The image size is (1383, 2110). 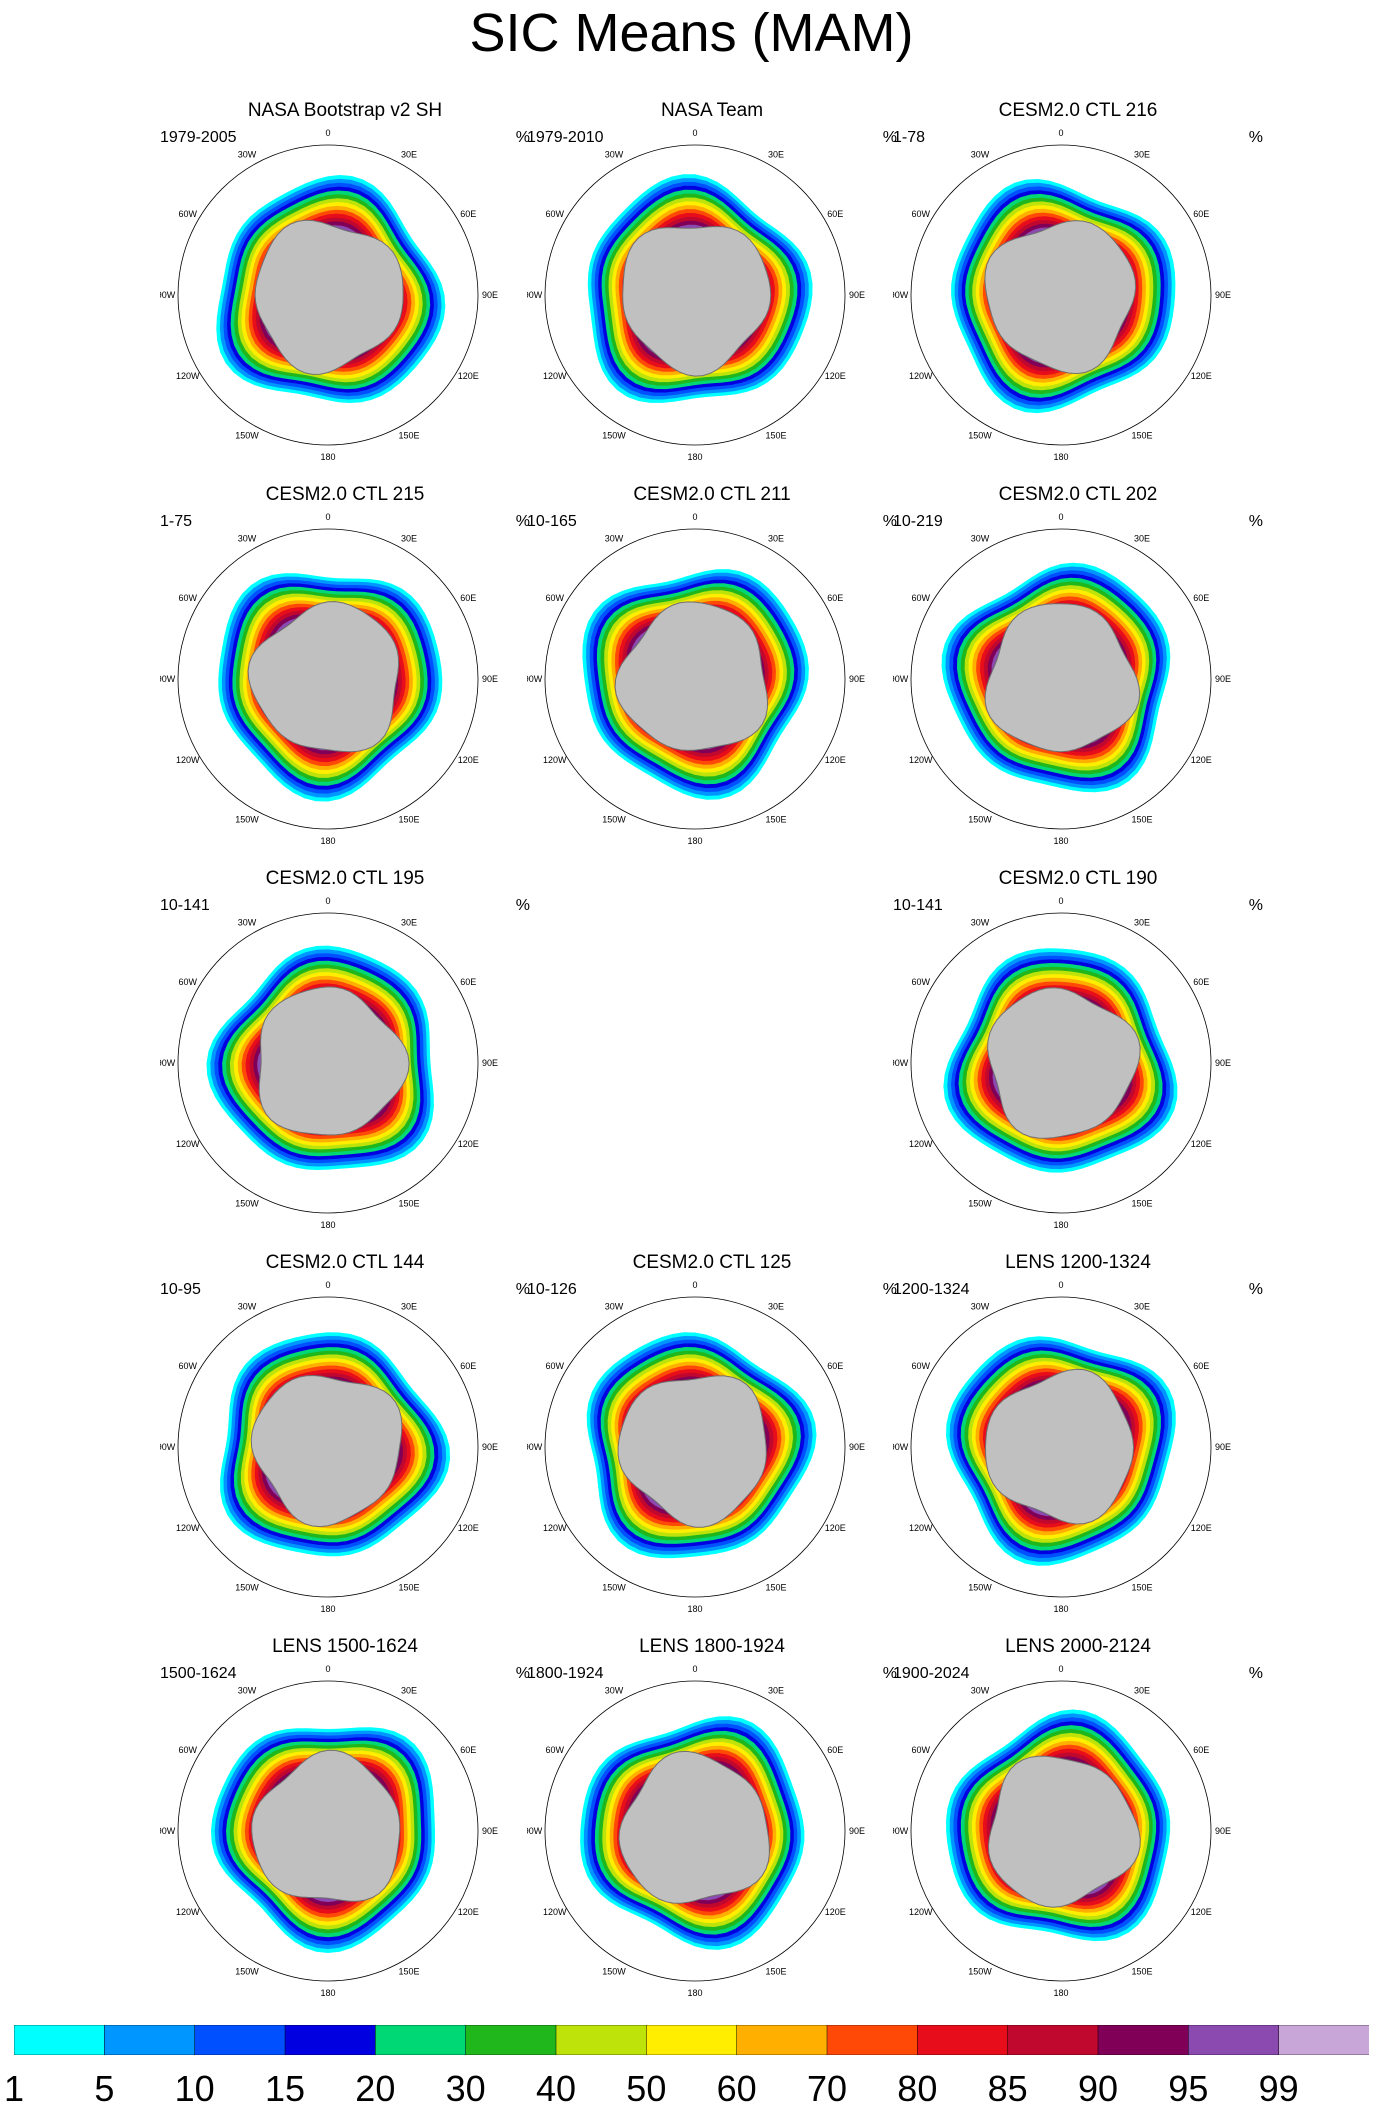 What do you see at coordinates (1007, 2088) in the screenshot?
I see `colorbar-tick-label: 85` at bounding box center [1007, 2088].